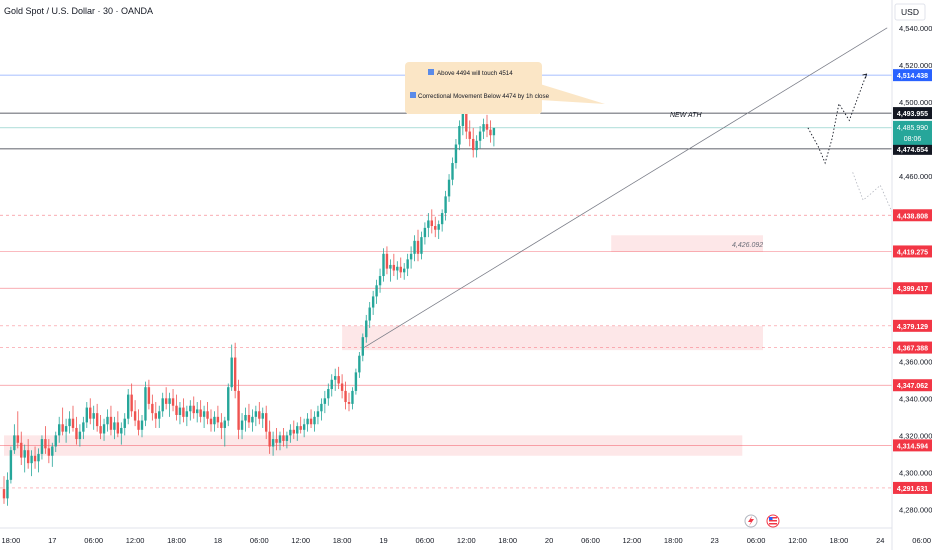 The height and width of the screenshot is (550, 932). I want to click on currency-label: USD, so click(910, 12).